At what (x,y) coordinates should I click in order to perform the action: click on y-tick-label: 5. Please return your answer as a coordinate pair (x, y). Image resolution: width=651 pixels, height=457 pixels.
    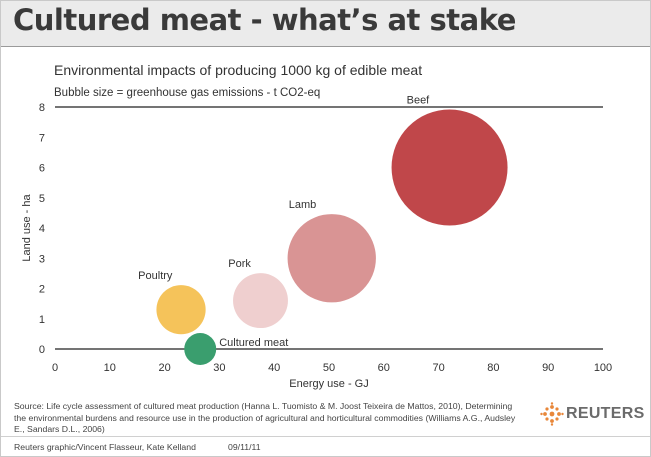
    Looking at the image, I should click on (42, 199).